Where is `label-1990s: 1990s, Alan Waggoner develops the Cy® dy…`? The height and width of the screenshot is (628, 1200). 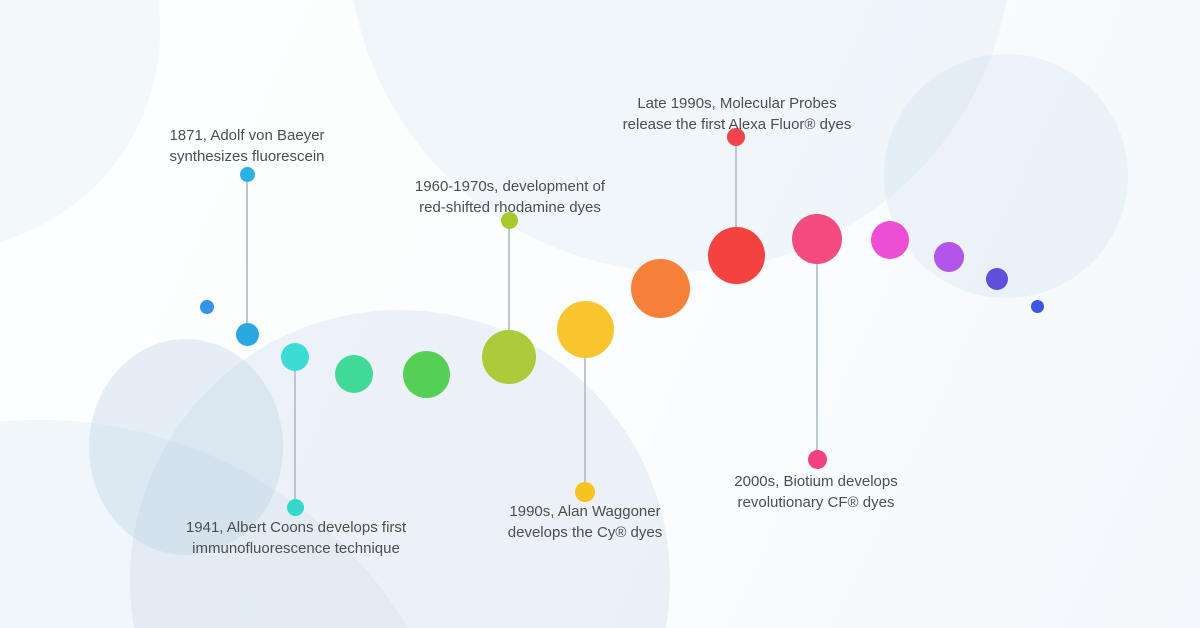 label-1990s: 1990s, Alan Waggoner develops the Cy® dy… is located at coordinates (585, 522).